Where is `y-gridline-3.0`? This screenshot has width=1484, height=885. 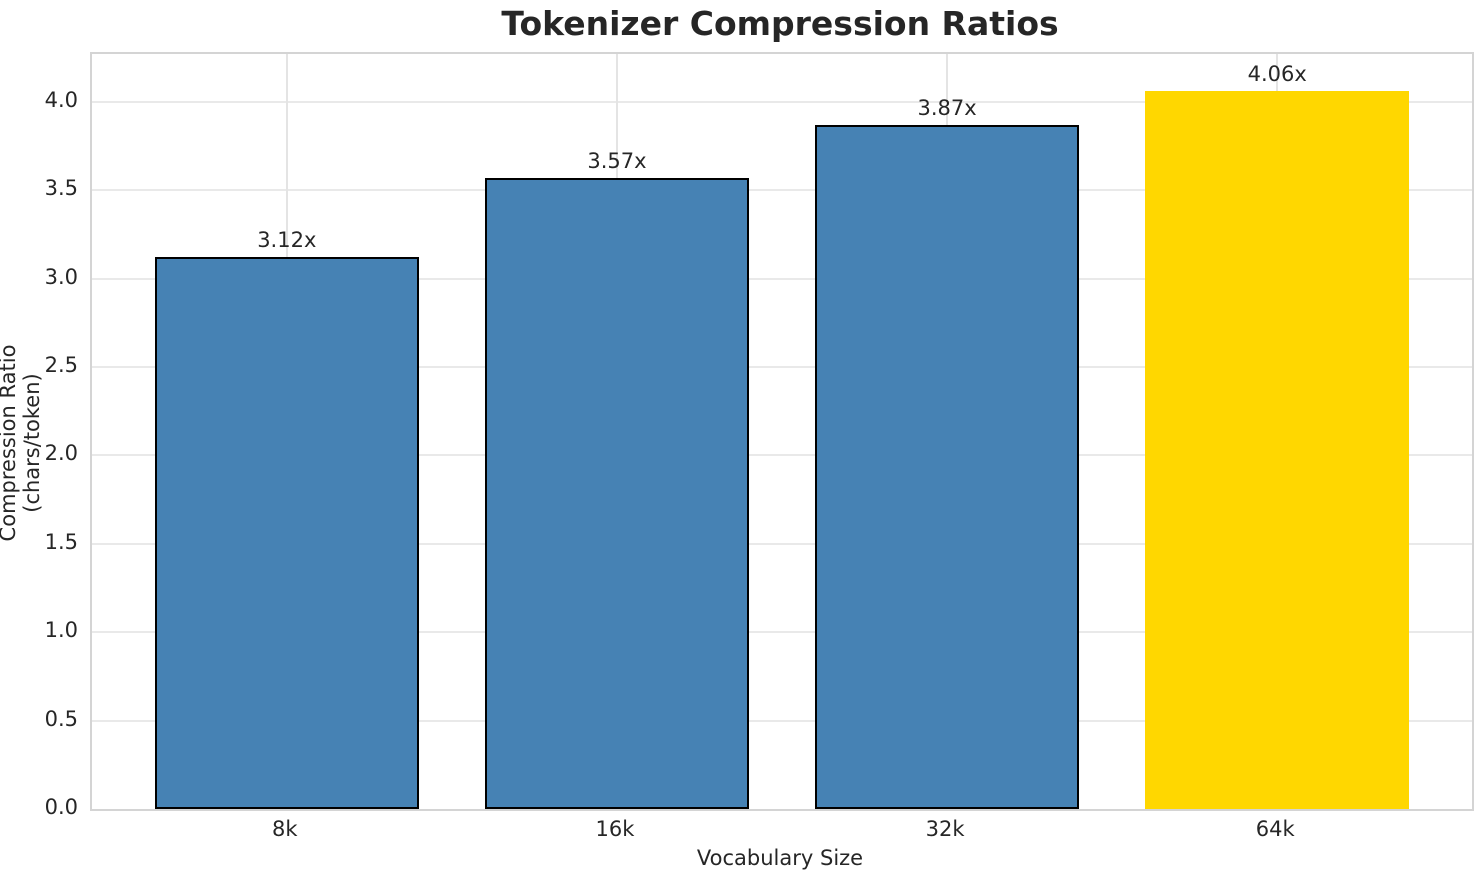 y-gridline-3.0 is located at coordinates (782, 278).